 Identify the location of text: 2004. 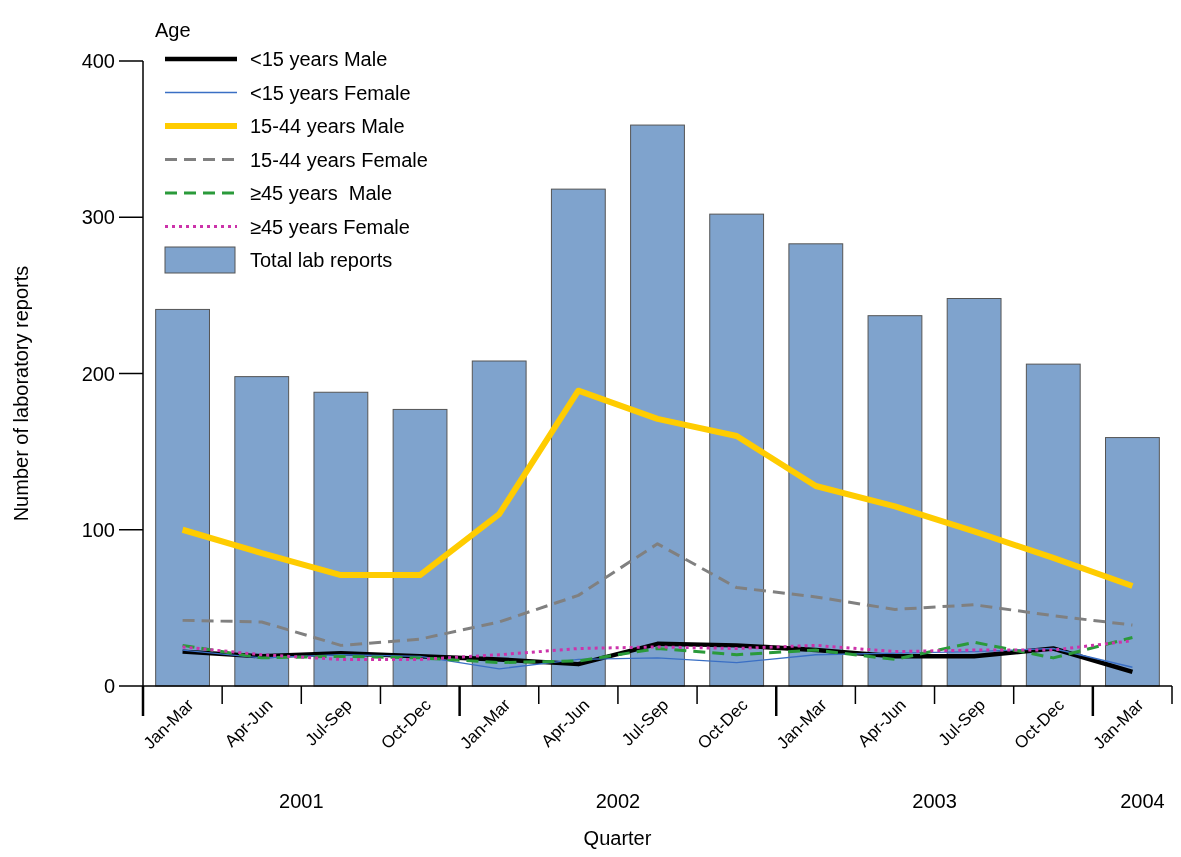
(1142, 801).